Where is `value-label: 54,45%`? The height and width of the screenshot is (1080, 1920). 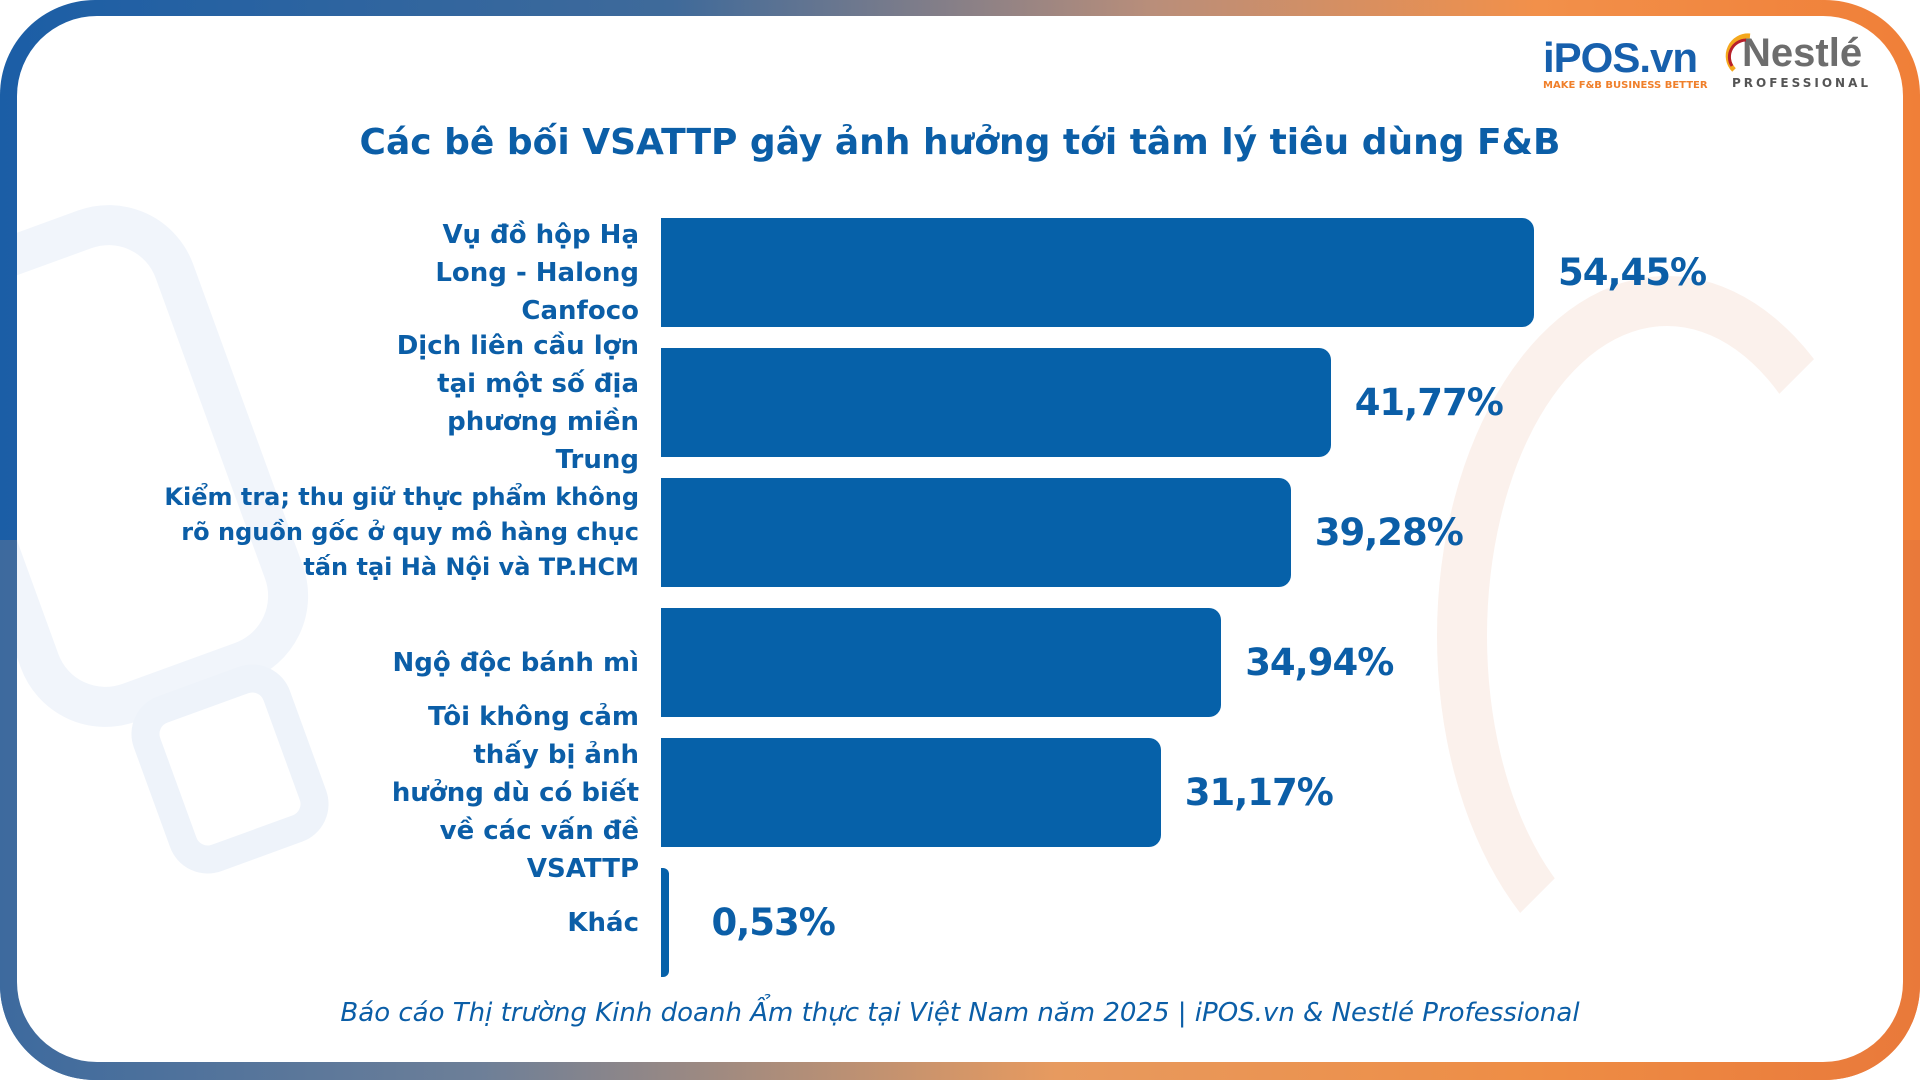 value-label: 54,45% is located at coordinates (1632, 272).